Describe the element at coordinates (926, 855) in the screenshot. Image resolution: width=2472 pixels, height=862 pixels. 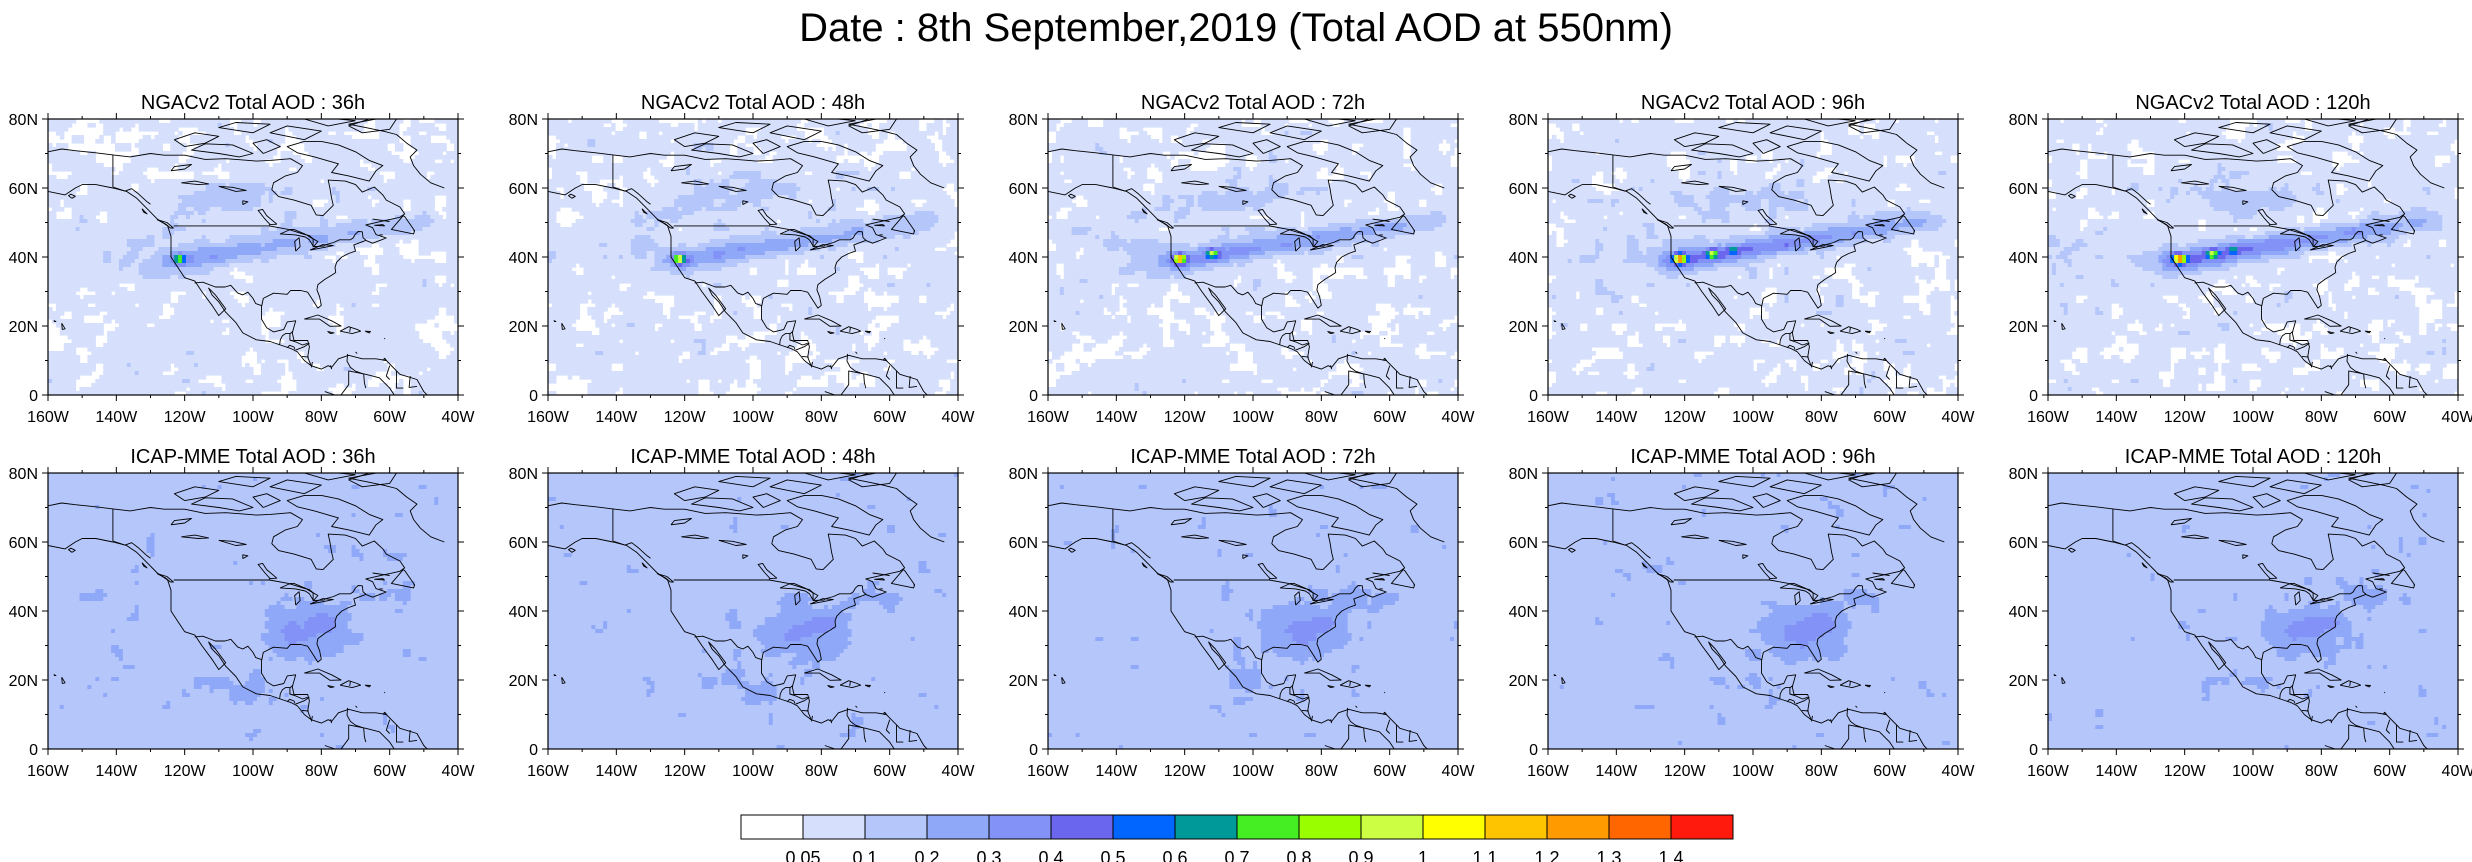
I see `colorbar-label: 0.2` at that location.